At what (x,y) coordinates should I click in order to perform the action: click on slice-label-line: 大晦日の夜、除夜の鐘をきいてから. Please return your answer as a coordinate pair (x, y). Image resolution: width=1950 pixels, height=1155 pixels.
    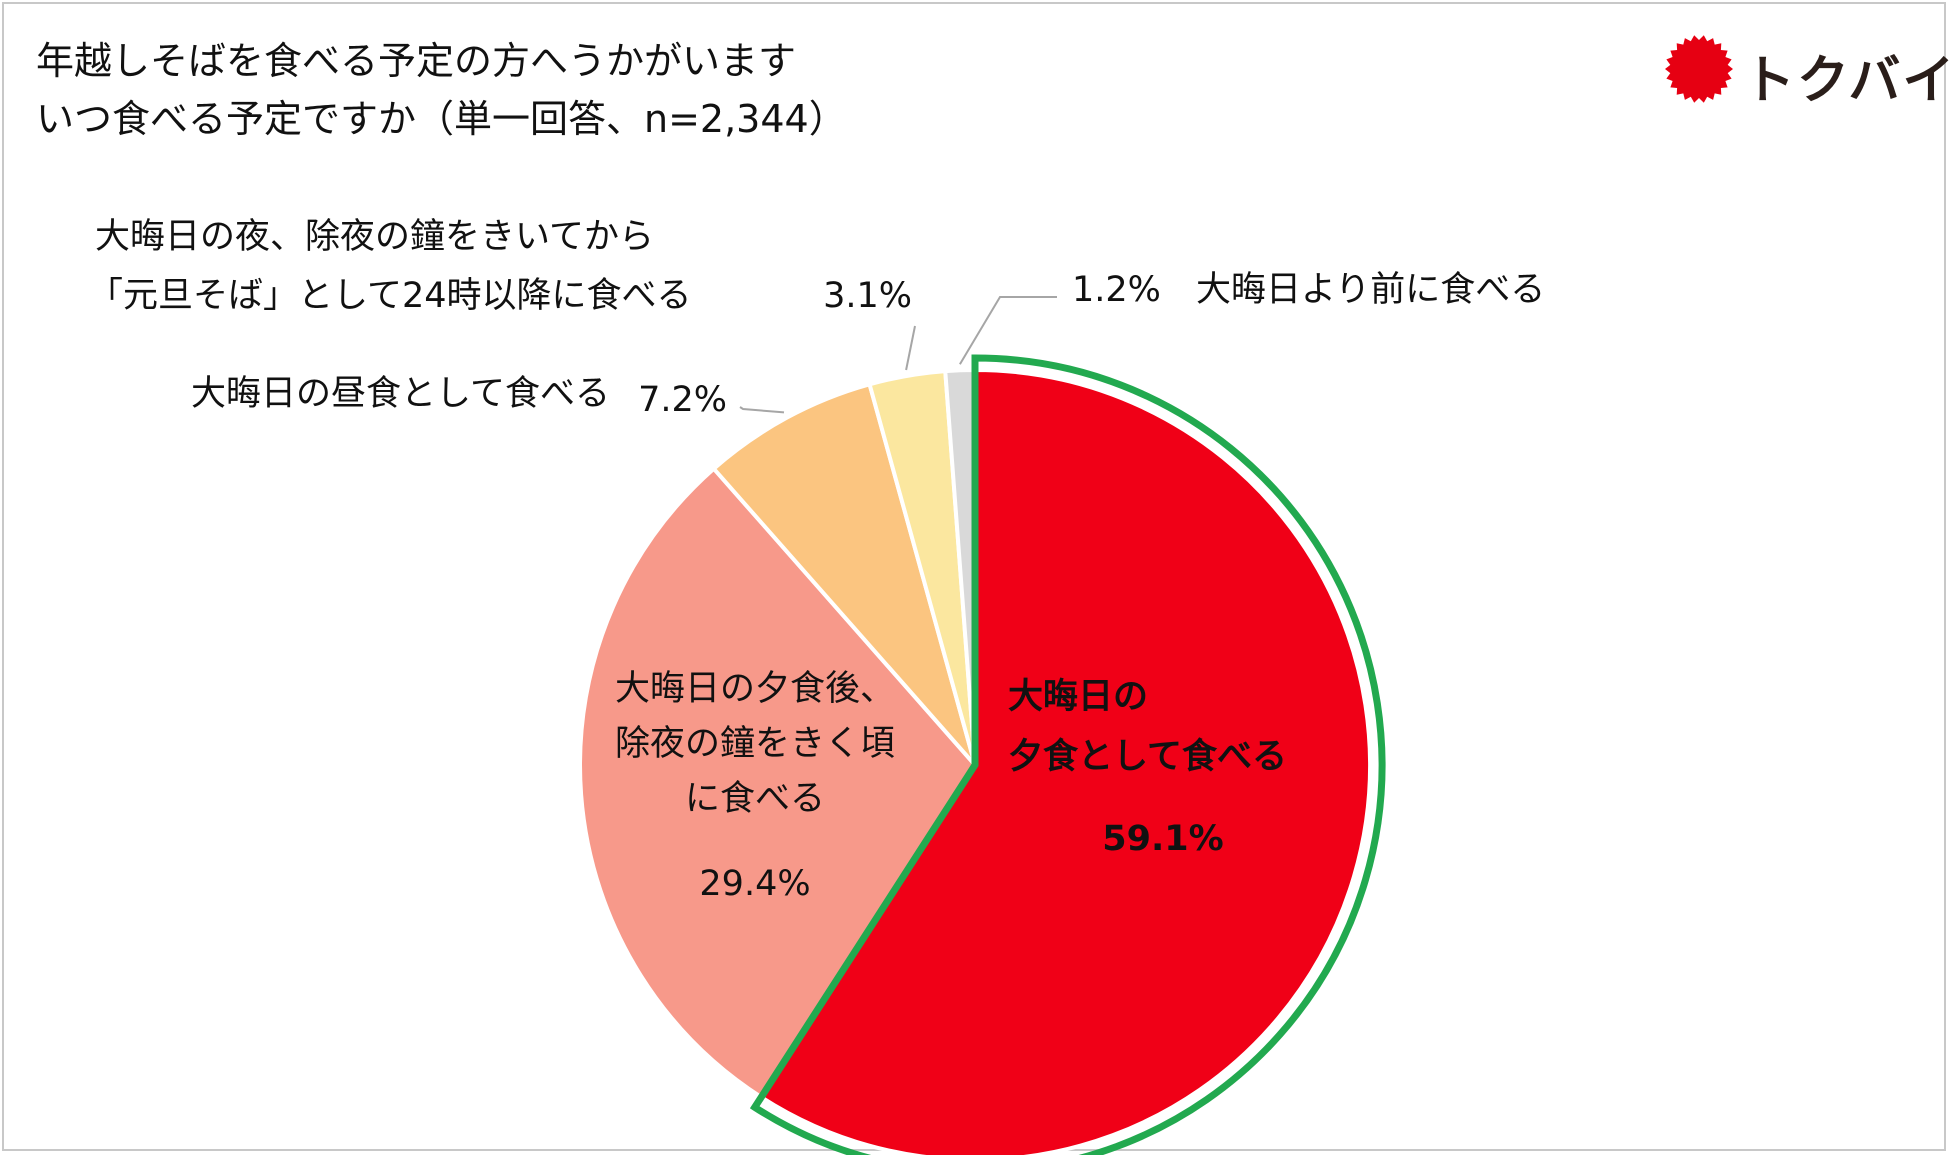
    Looking at the image, I should click on (374, 237).